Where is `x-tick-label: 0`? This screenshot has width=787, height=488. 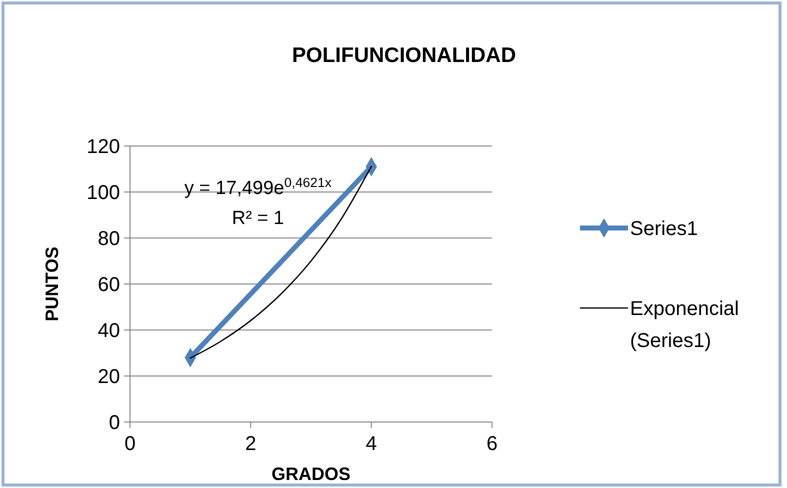 x-tick-label: 0 is located at coordinates (130, 444).